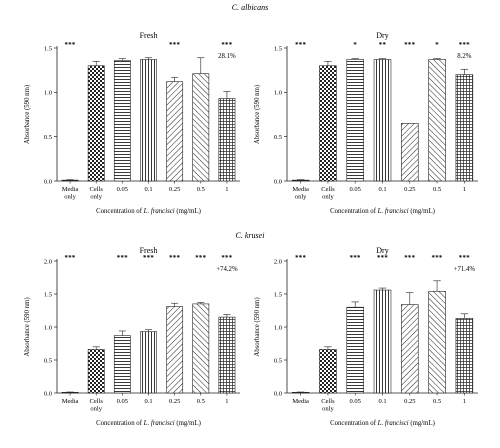 The height and width of the screenshot is (448, 500). I want to click on percent-annotation: 28.1%, so click(227, 56).